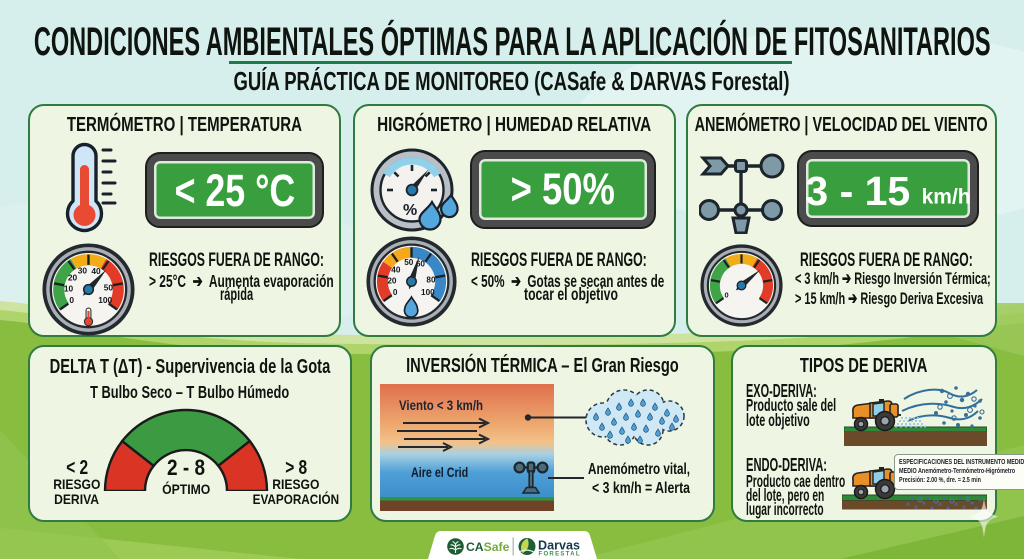 The height and width of the screenshot is (559, 1024). Describe the element at coordinates (559, 545) in the screenshot. I see `svg-text: Darvas` at that location.